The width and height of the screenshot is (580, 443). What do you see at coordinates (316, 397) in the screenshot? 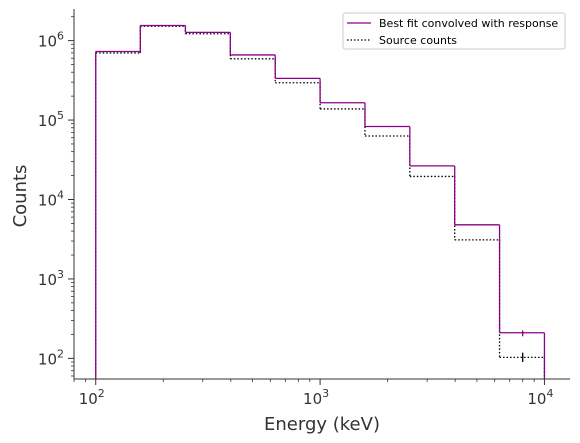
I see `x-tick-label: 10³` at bounding box center [316, 397].